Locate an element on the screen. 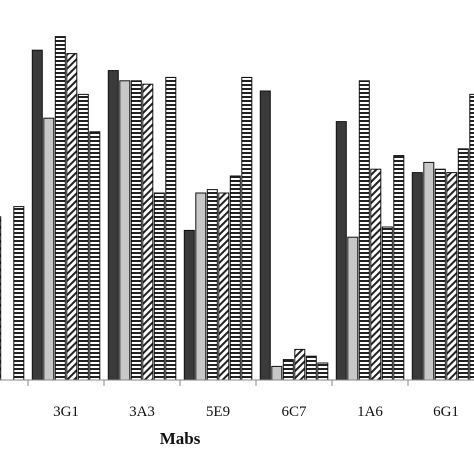 Image resolution: width=474 pixels, height=474 pixels. x-tick-label-5E9: 5E9 is located at coordinates (218, 412).